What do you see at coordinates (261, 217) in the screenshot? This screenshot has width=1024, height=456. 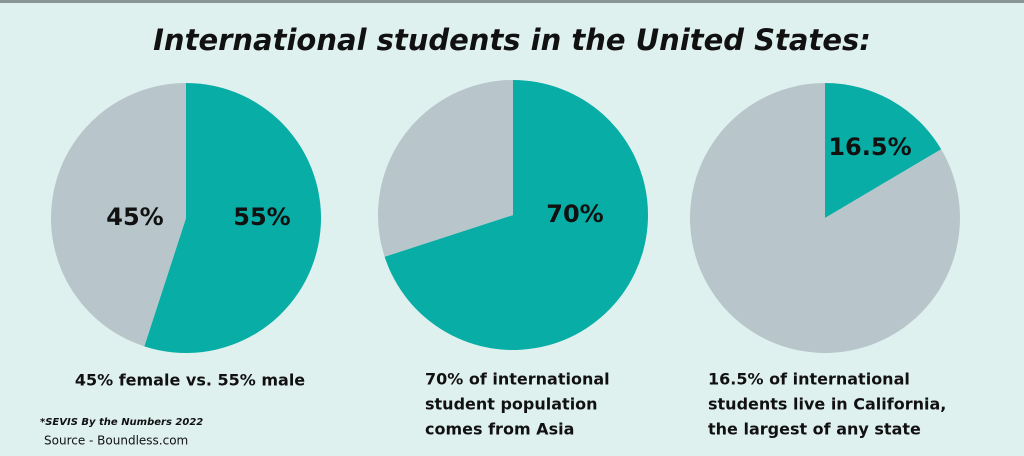 I see `slice-label: 55%` at bounding box center [261, 217].